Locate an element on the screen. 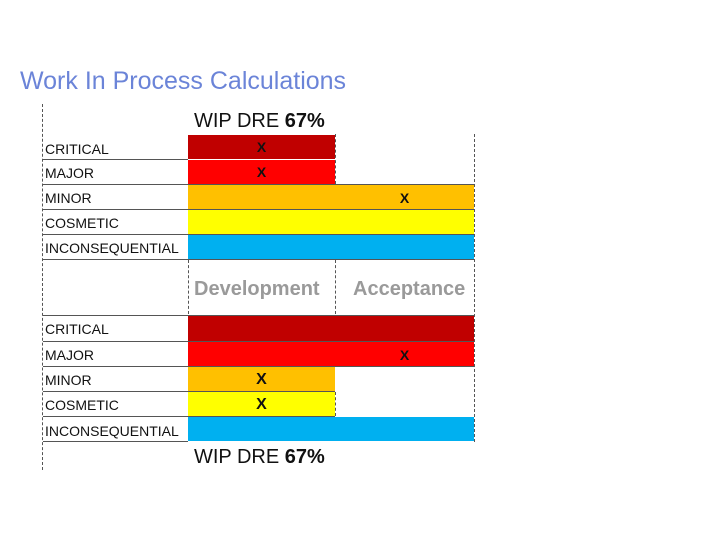  top-row-label-inconsequential: INCONSEQUENTIAL is located at coordinates (112, 248).